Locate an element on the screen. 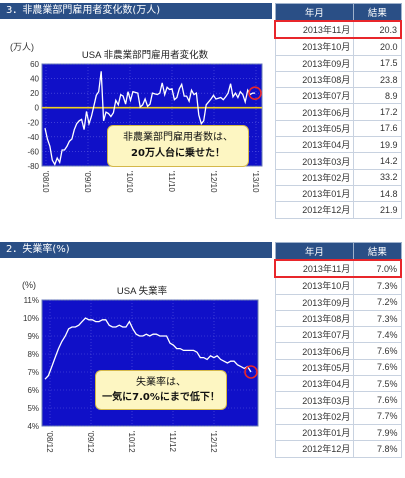 Image resolution: width=405 pixels, height=478 pixels. nonfarm-callout-line1: 非農業部門雇用者数は、 is located at coordinates (178, 137).